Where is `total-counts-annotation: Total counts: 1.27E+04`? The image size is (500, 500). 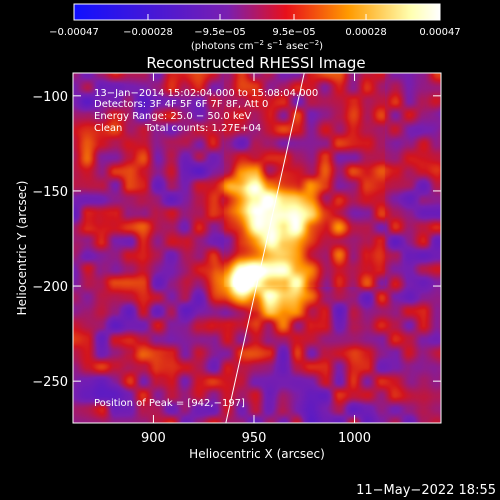
total-counts-annotation: Total counts: 1.27E+04 is located at coordinates (203, 128).